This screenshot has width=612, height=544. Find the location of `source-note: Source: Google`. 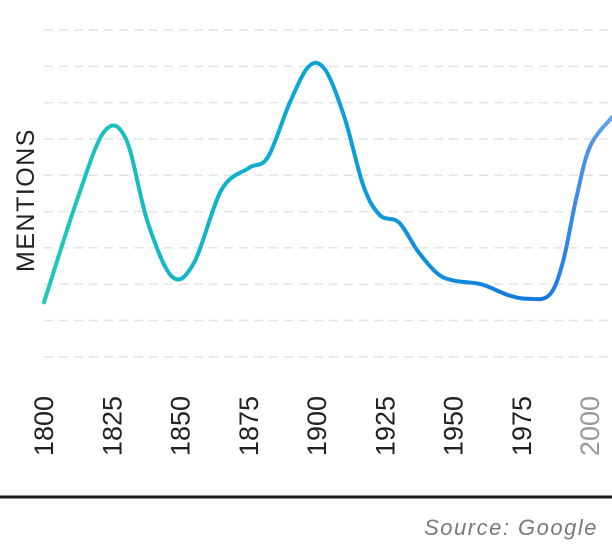

source-note: Source: Google is located at coordinates (511, 527).